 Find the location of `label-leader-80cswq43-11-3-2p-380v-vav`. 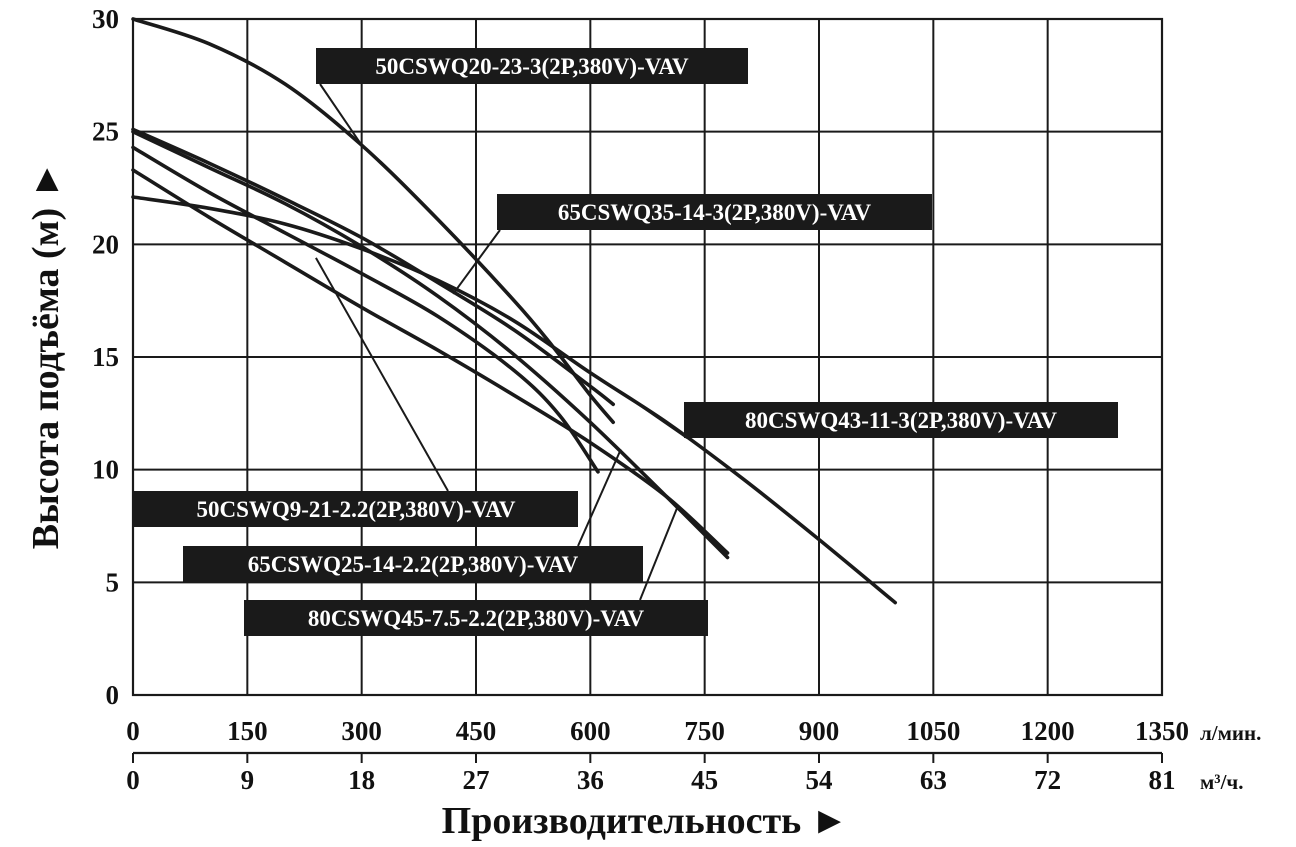

label-leader-80cswq43-11-3-2p-380v-vav is located at coordinates (657, 417).